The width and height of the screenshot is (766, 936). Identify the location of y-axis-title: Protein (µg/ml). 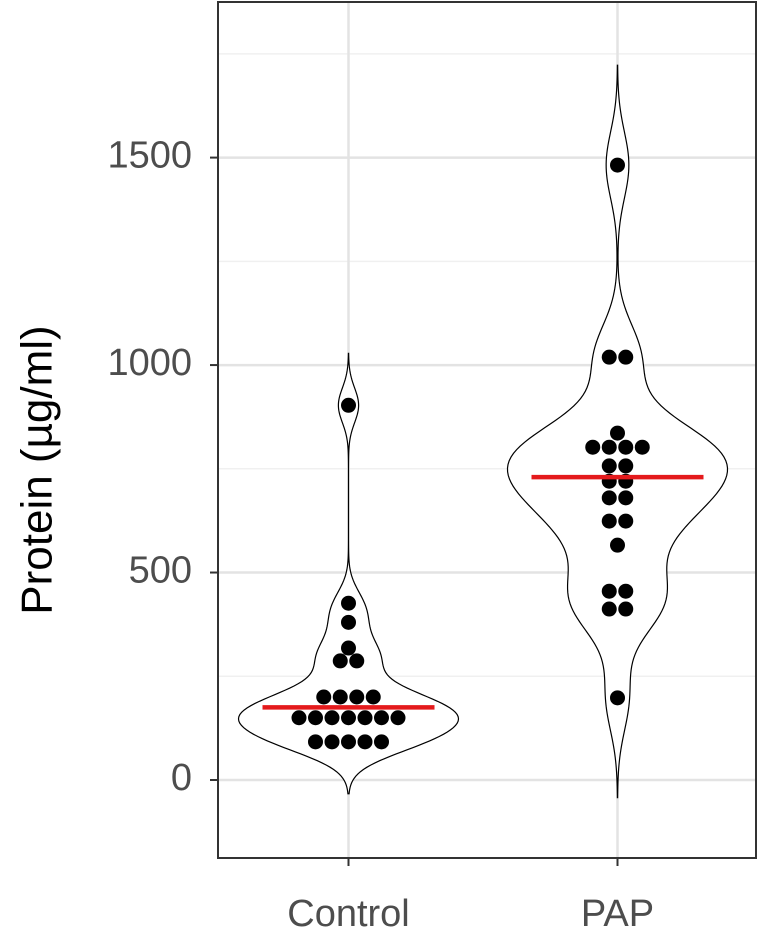
(37, 469).